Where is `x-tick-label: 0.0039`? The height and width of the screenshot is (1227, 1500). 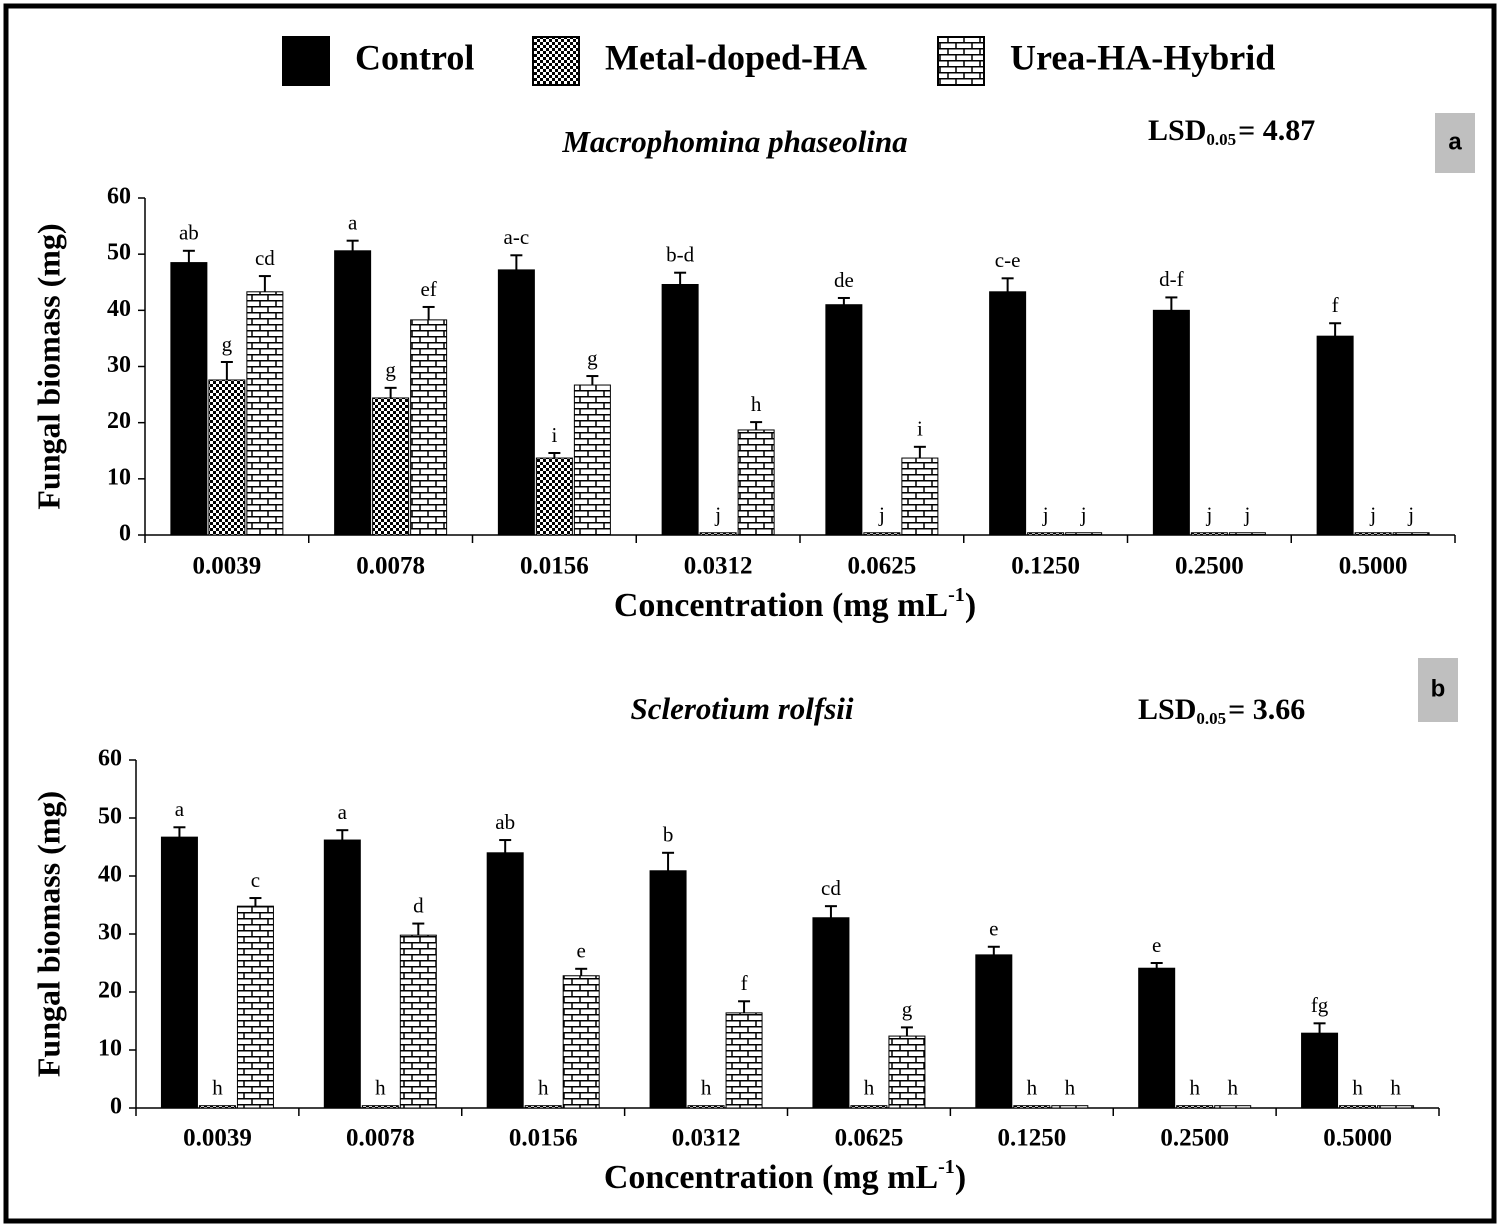 x-tick-label: 0.0039 is located at coordinates (217, 1138).